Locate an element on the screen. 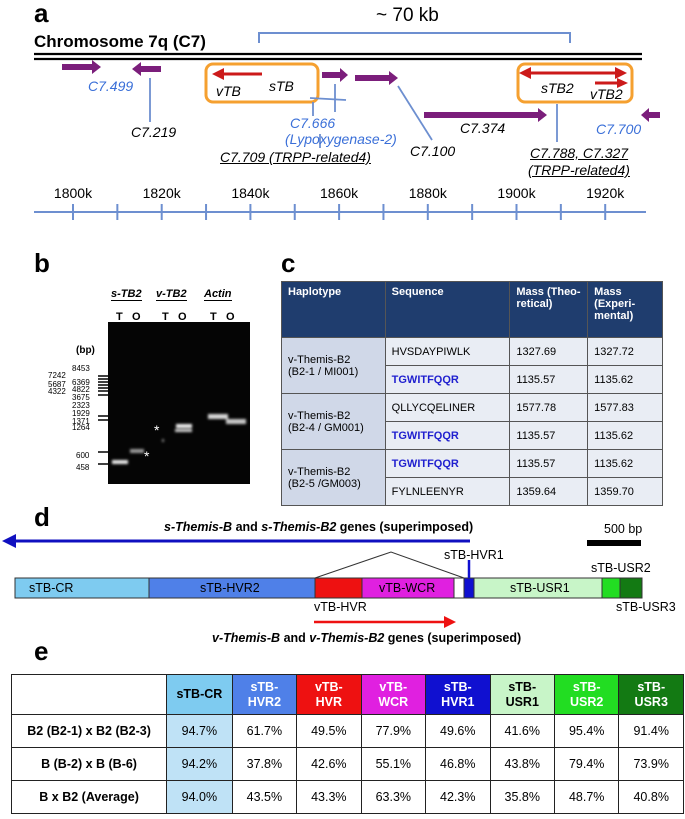  identity-value: 49.6% is located at coordinates (458, 731).